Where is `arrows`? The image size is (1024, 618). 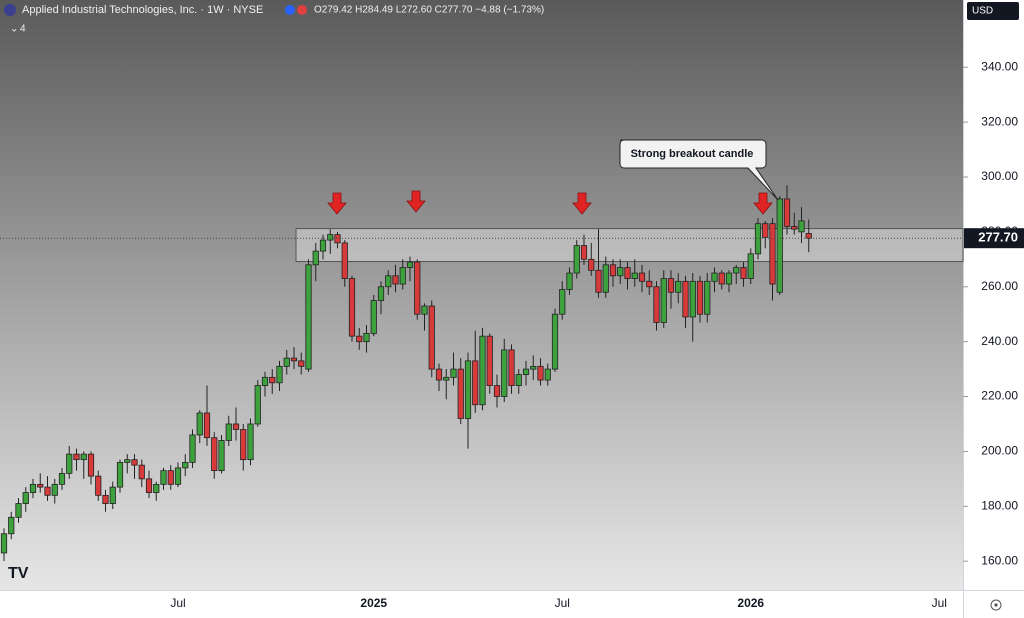
arrows is located at coordinates (550, 202).